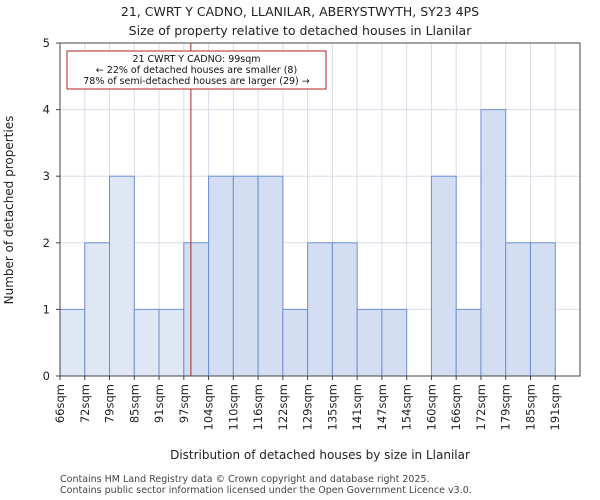  What do you see at coordinates (209, 407) in the screenshot?
I see `x-tick-label: 104sqm` at bounding box center [209, 407].